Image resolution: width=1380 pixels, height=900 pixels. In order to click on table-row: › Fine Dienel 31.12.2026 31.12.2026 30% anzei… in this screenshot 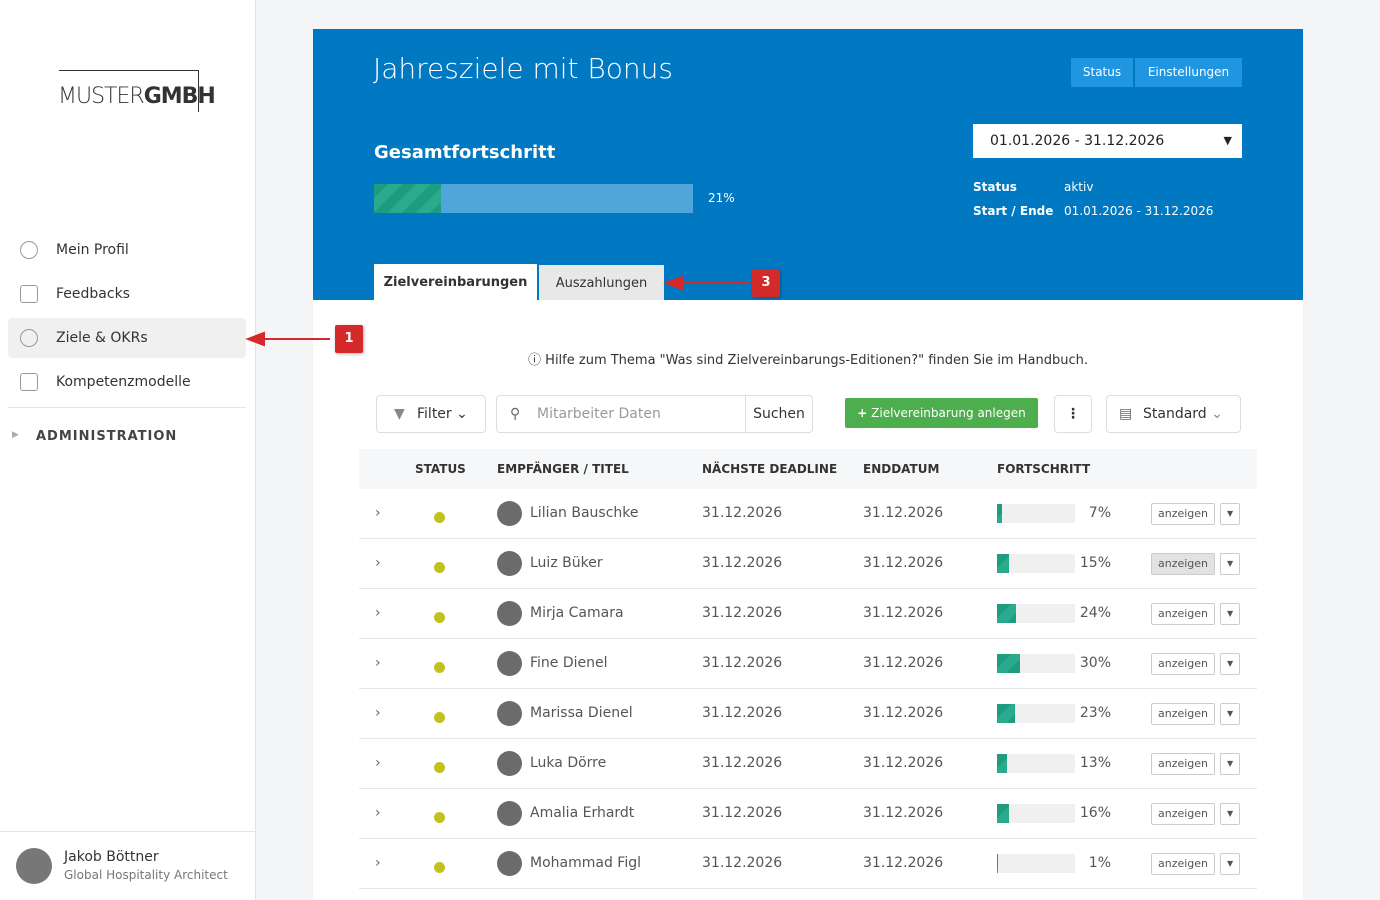, I will do `click(808, 664)`.